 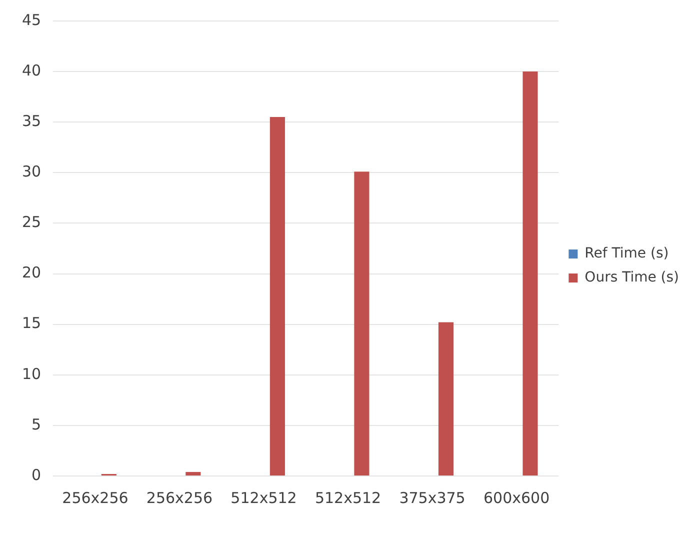 I want to click on y-tick-label: 45, so click(x=32, y=19).